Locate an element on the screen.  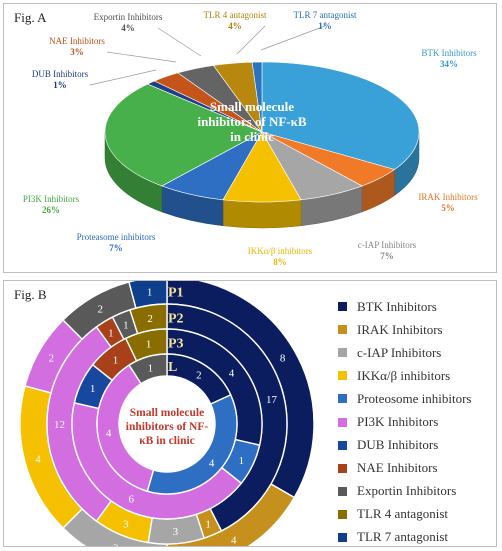
pie-label-c-iap-inhibitors: c-IAP Inhibitors is located at coordinates (387, 245).